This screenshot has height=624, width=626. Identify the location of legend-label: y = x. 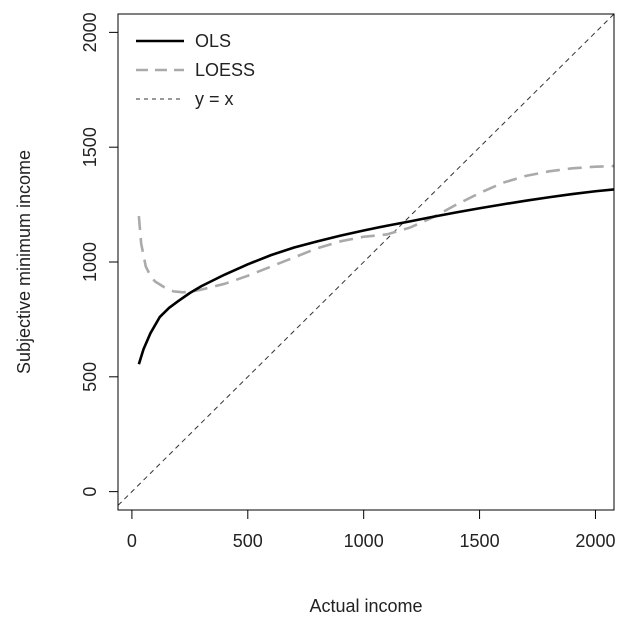
(214, 99).